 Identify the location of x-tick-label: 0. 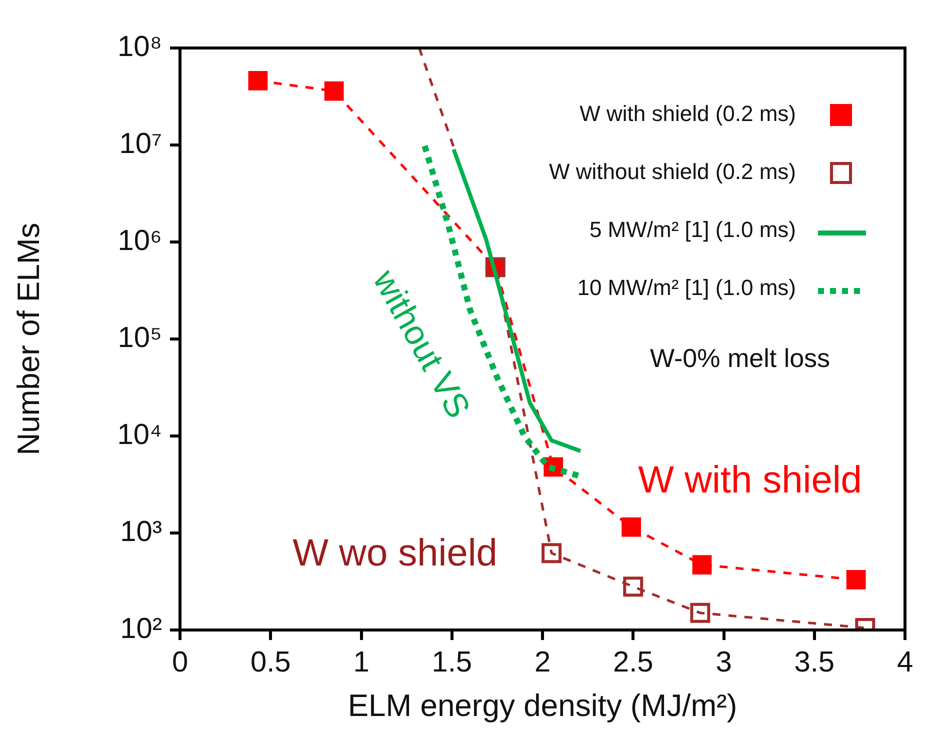
(180, 662).